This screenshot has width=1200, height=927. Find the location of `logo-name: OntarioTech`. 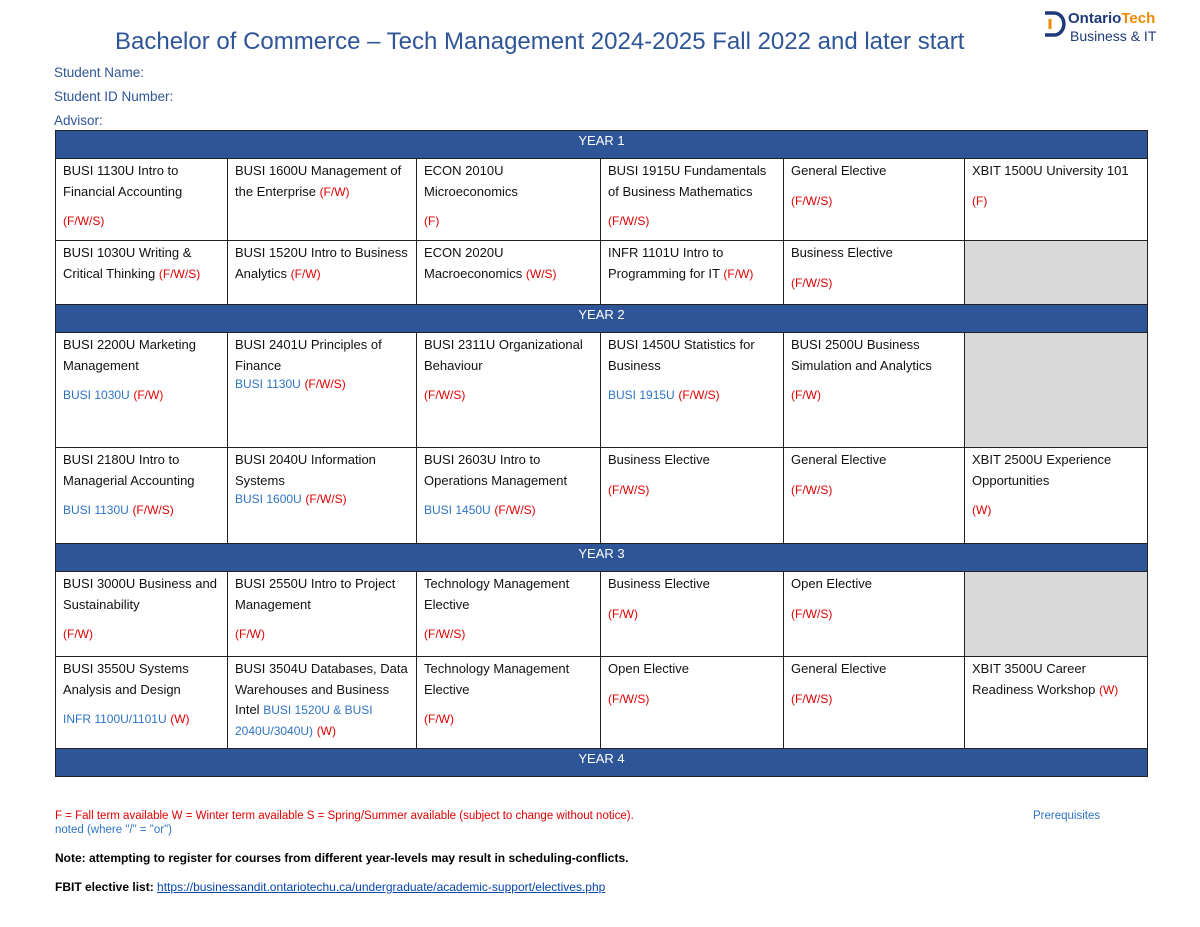

logo-name: OntarioTech is located at coordinates (1111, 18).